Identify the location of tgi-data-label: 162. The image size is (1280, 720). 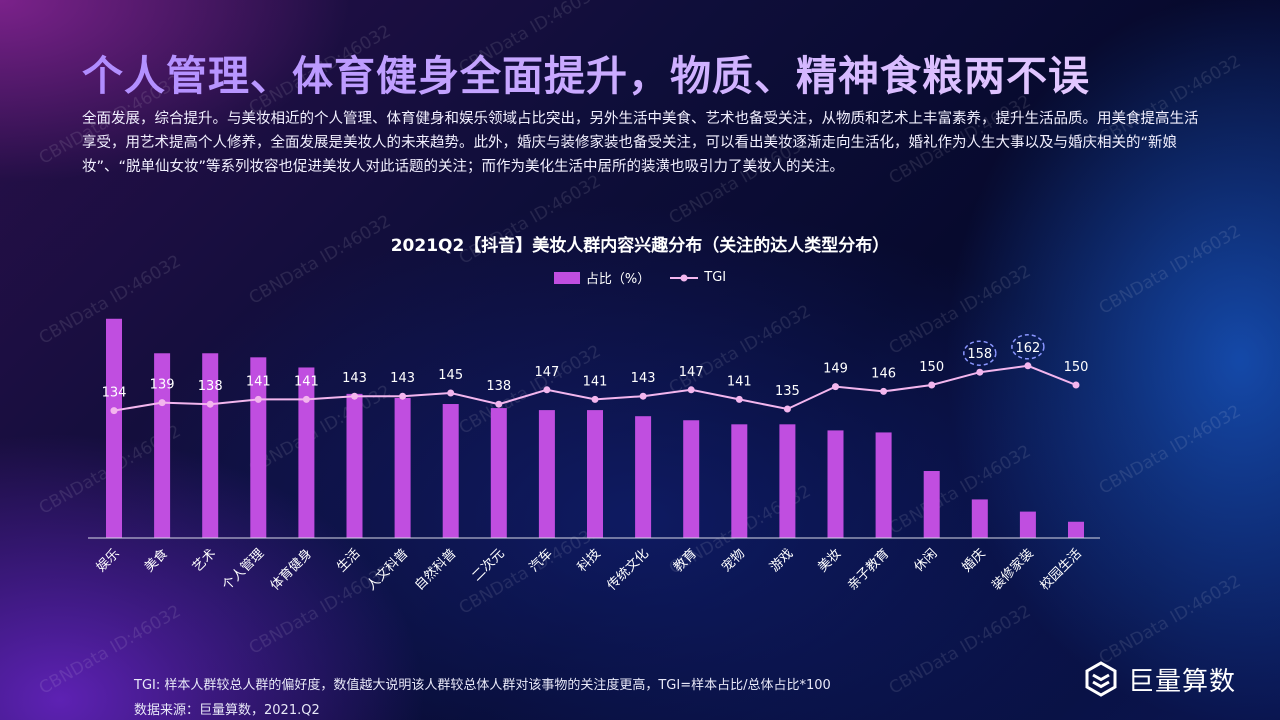
(1027, 348).